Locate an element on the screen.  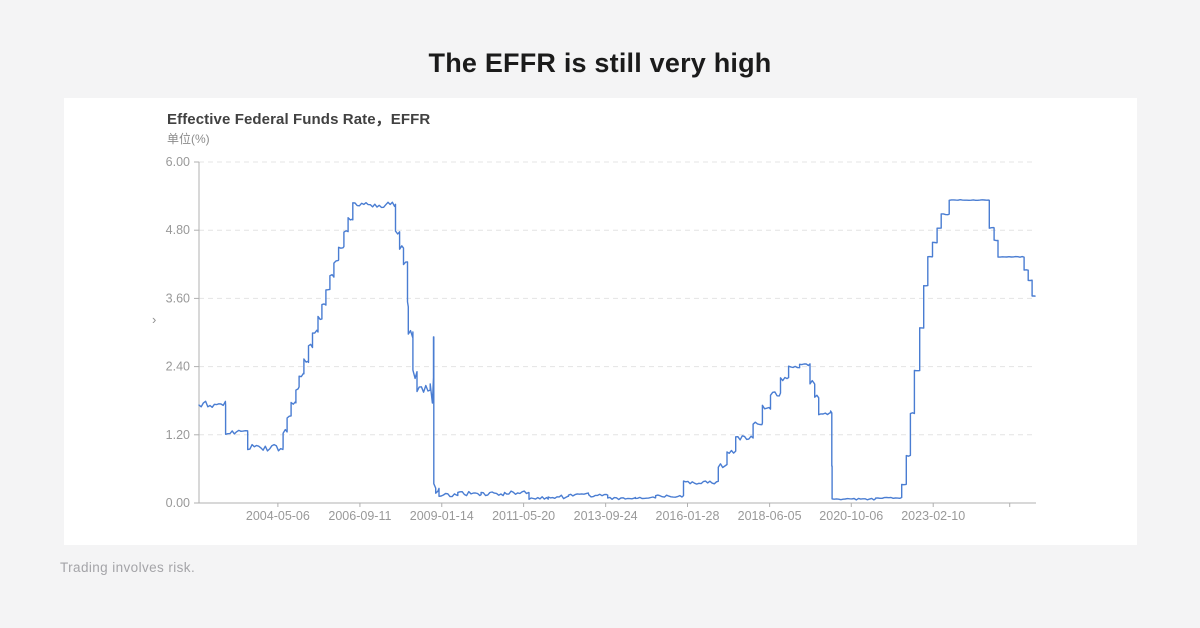
x-axis-label: 2023-02-10 is located at coordinates (933, 516).